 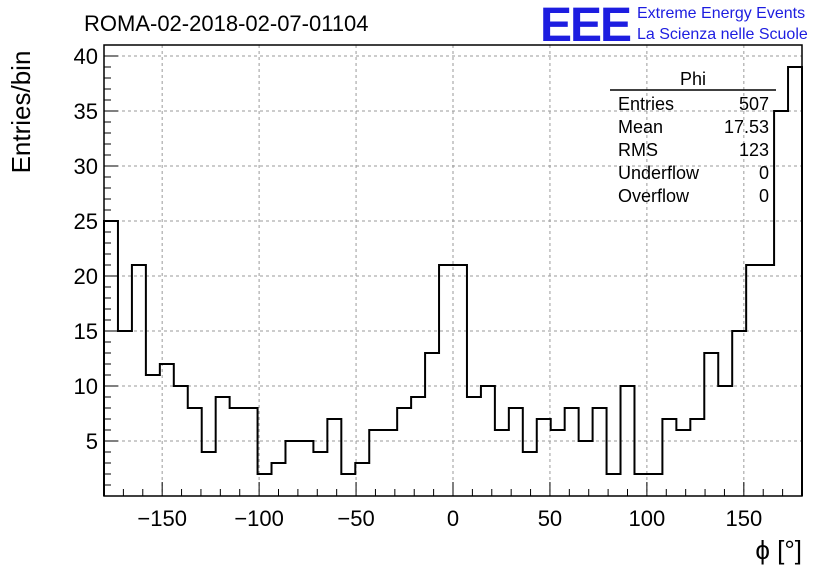 I want to click on chart-title: ROMA-02-2018-02-07-01104, so click(x=226, y=23).